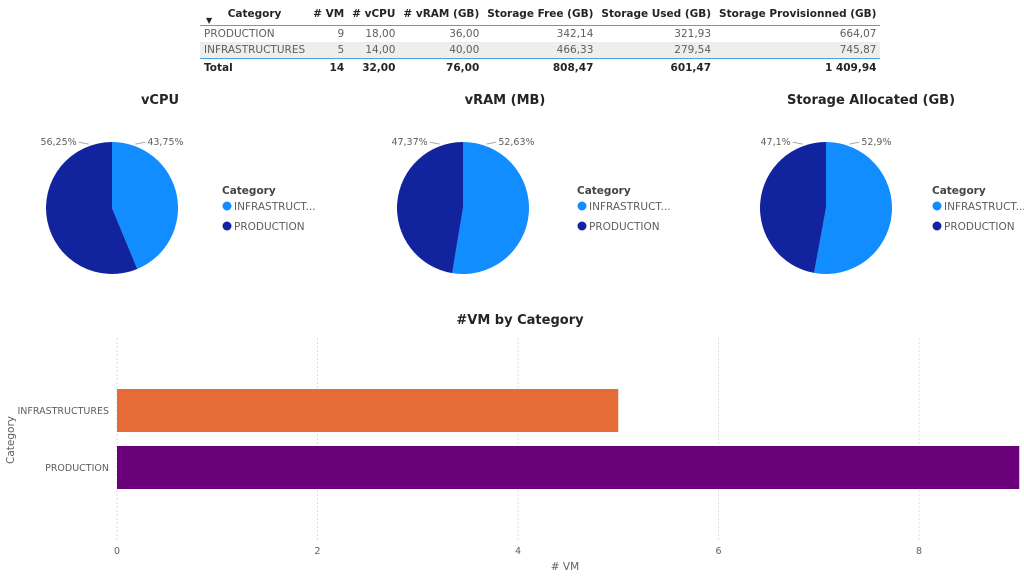 Image resolution: width=1024 pixels, height=576 pixels. What do you see at coordinates (718, 551) in the screenshot?
I see `x-tick-label: 6` at bounding box center [718, 551].